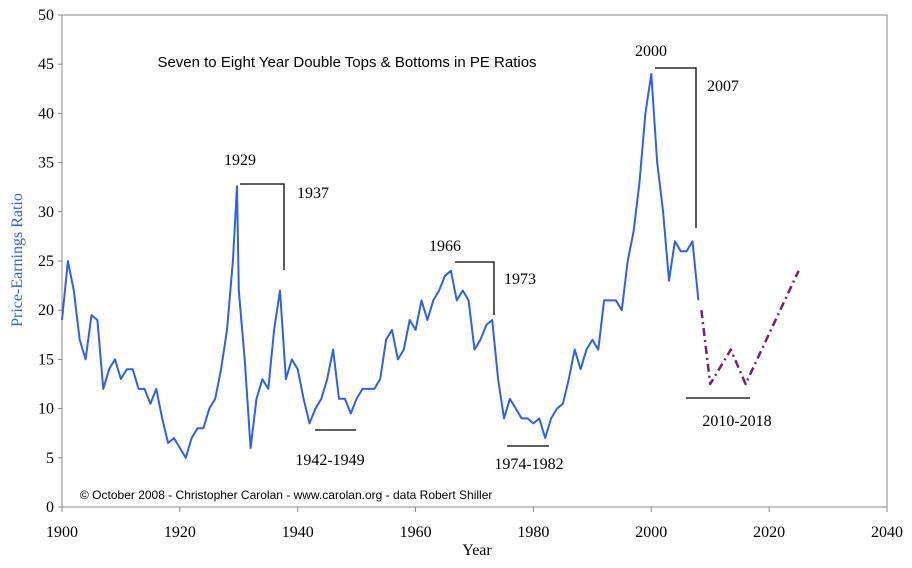 The height and width of the screenshot is (568, 912). Describe the element at coordinates (736, 421) in the screenshot. I see `annotation: 2010-2018` at that location.